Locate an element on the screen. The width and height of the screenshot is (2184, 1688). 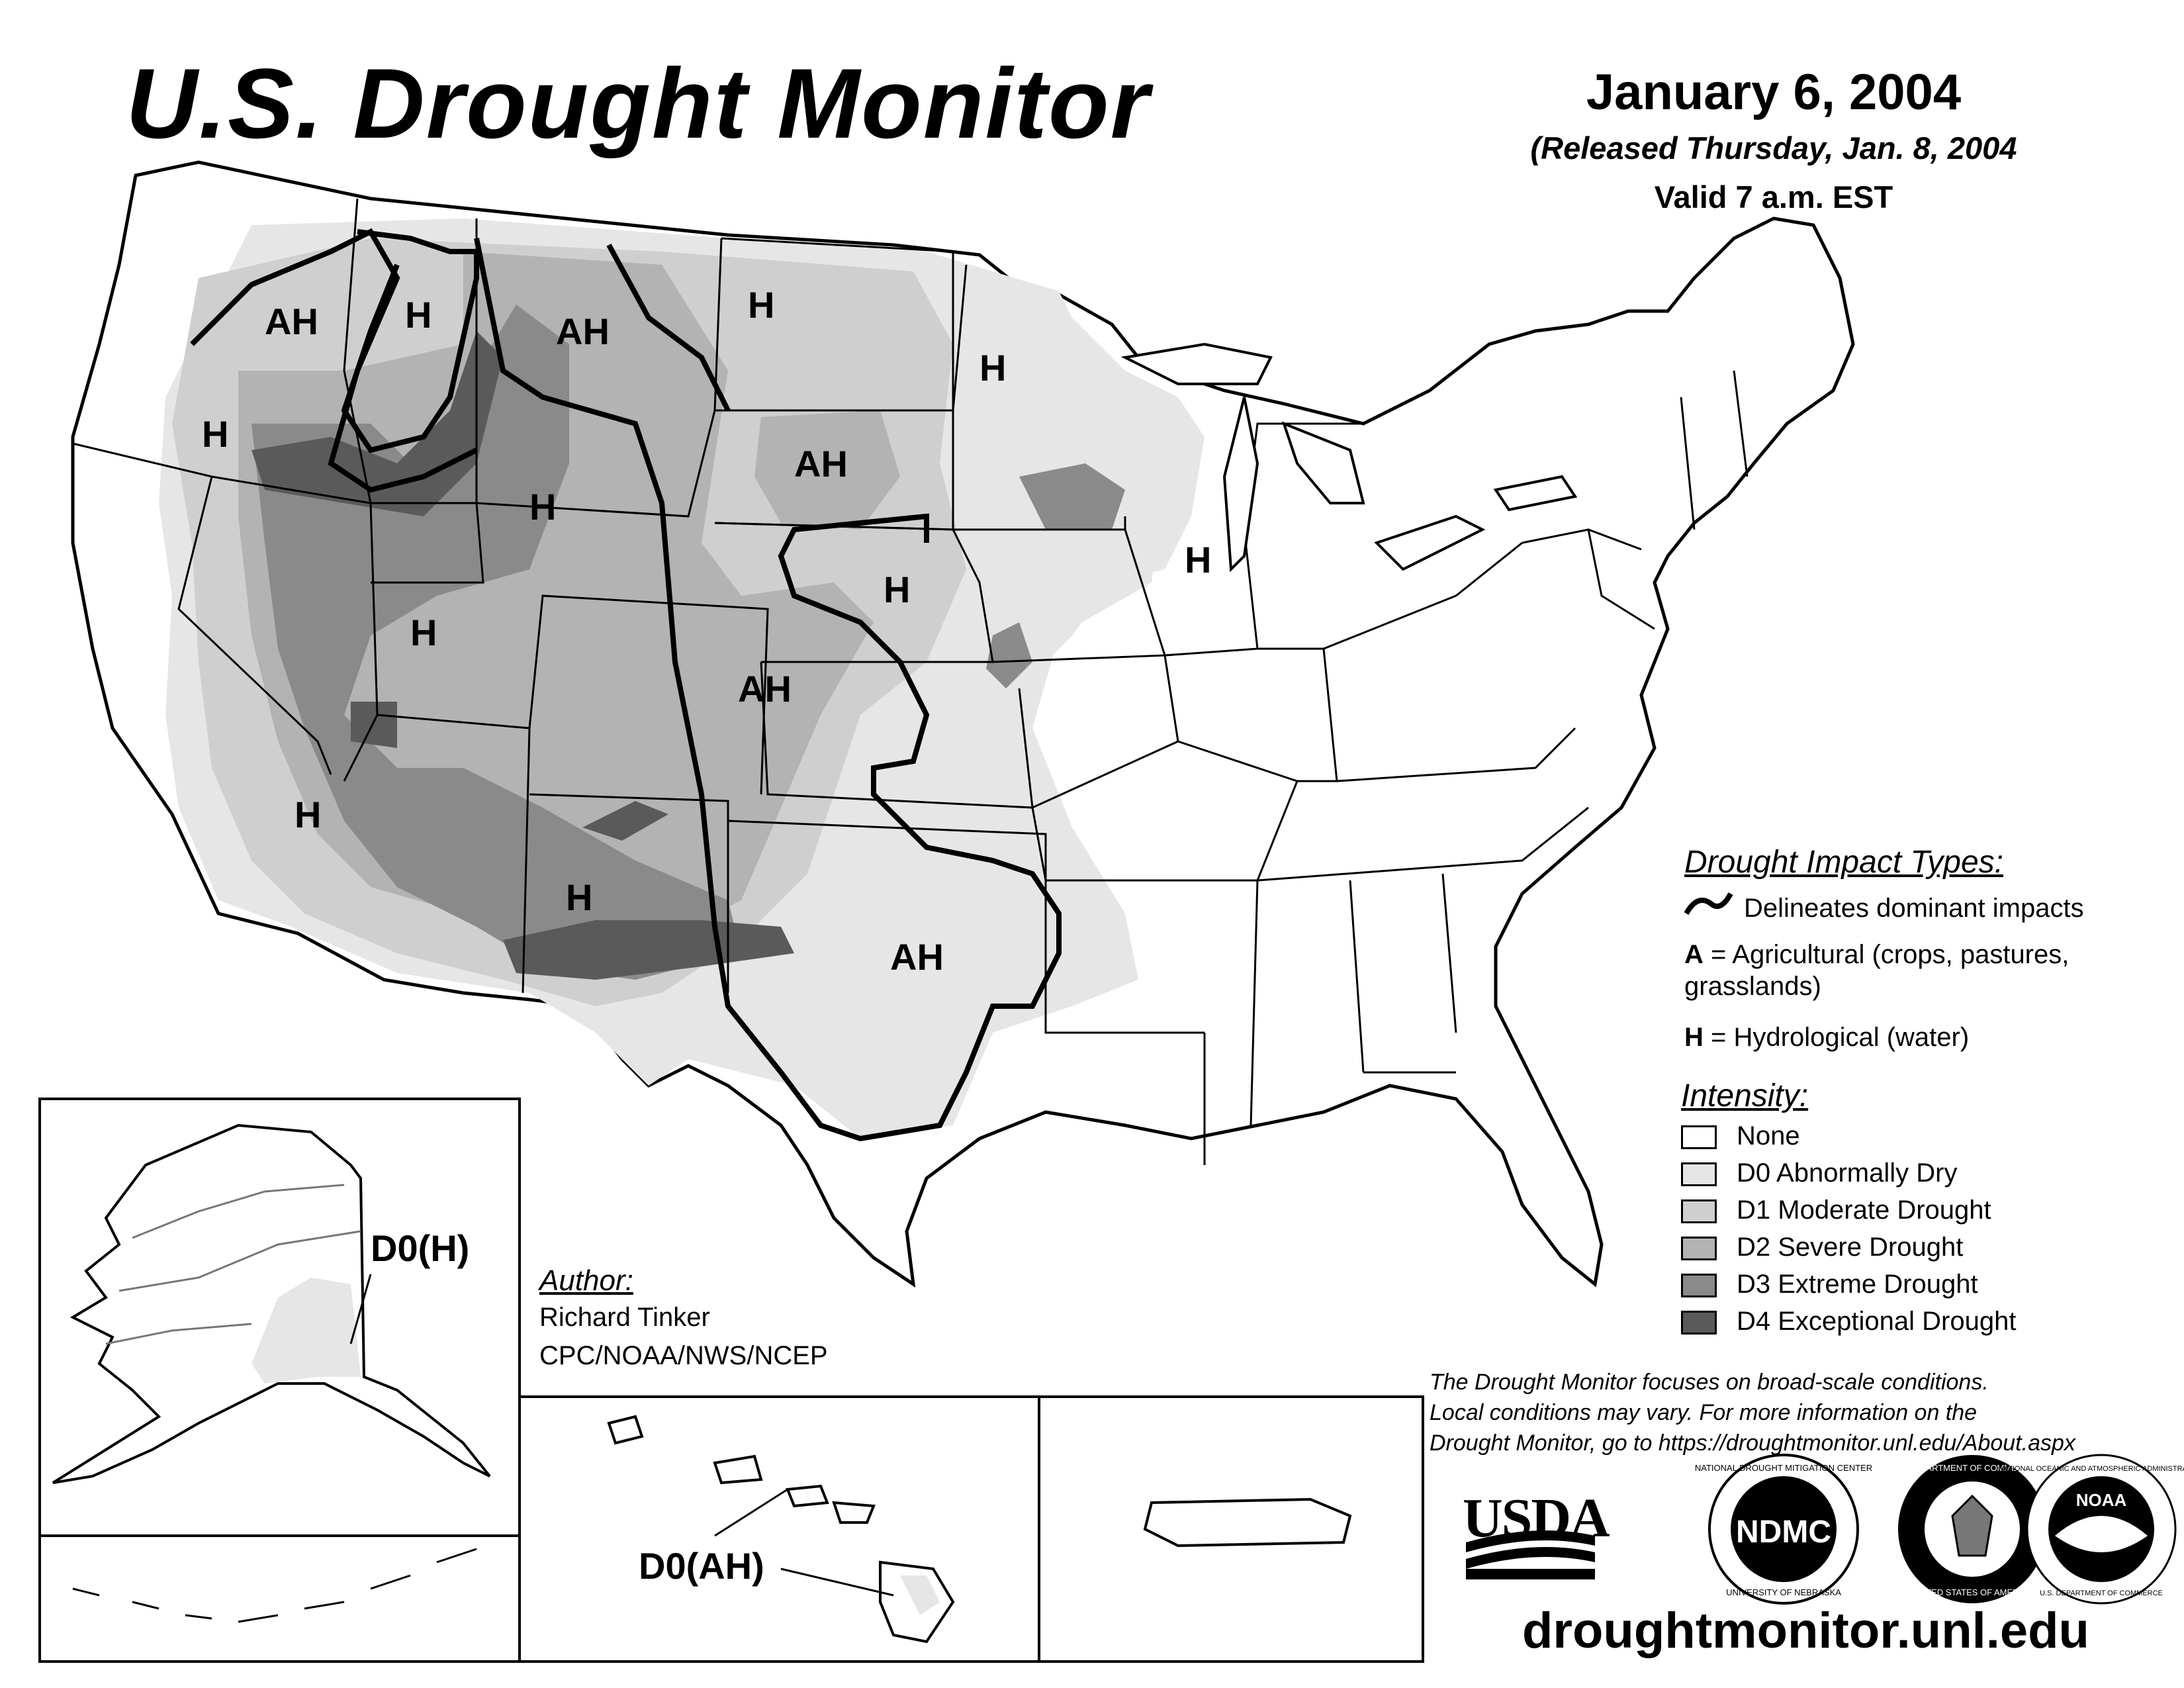
intensity-label-0: None is located at coordinates (1769, 1135).